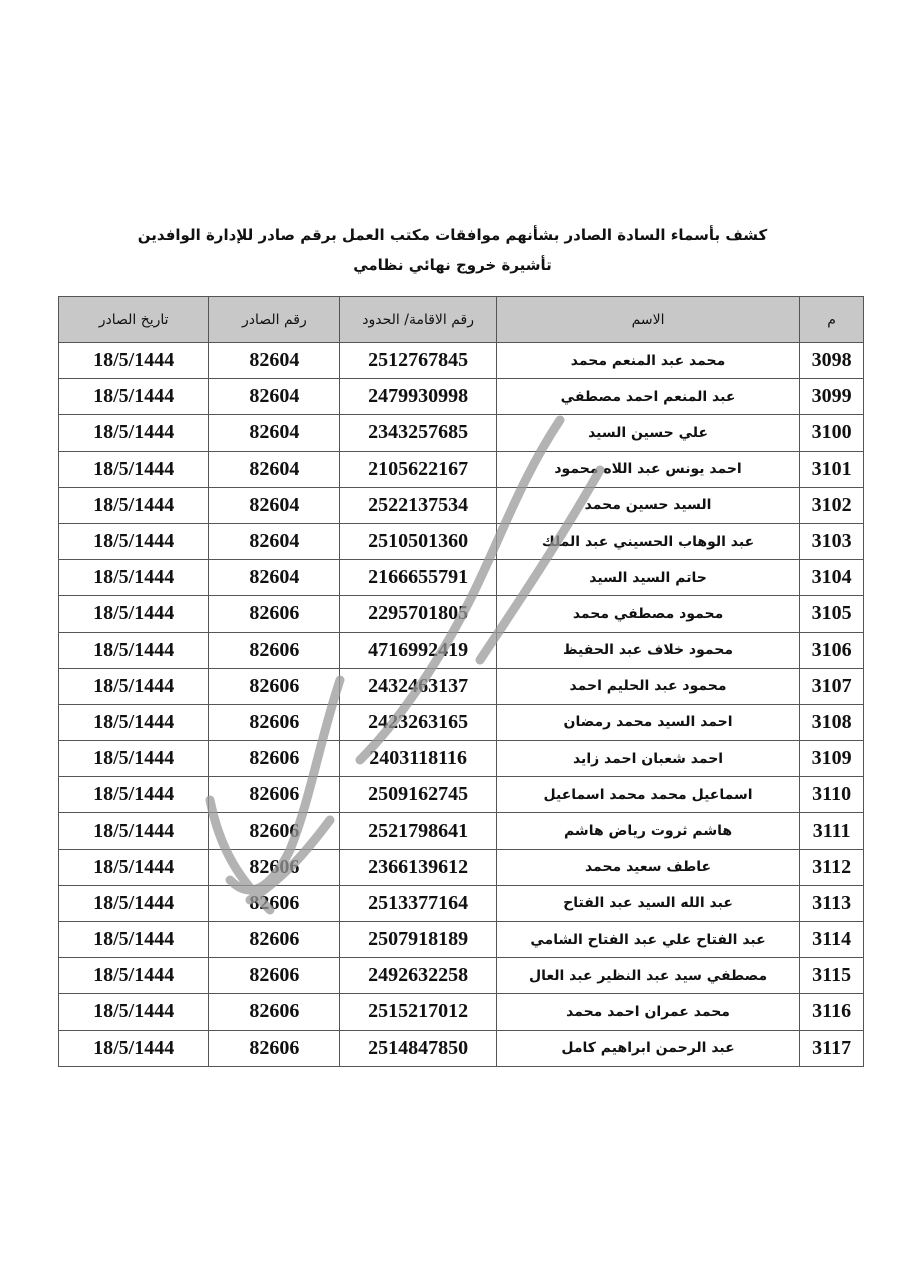 This screenshot has height=1280, width=905. I want to click on iqama-cell: 2366139612, so click(418, 867).